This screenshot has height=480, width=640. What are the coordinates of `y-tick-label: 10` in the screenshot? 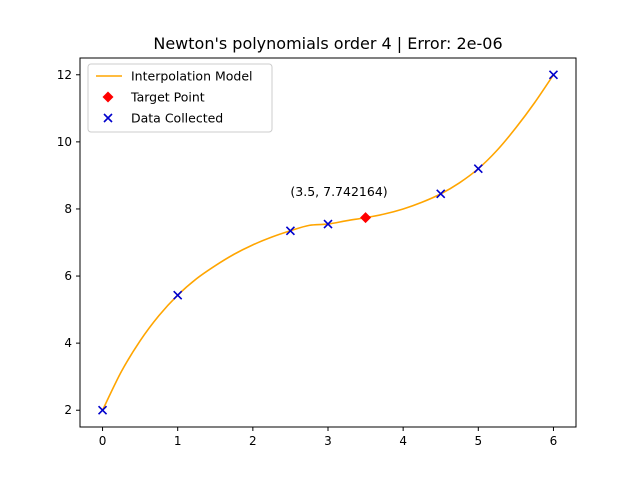 It's located at (64, 142).